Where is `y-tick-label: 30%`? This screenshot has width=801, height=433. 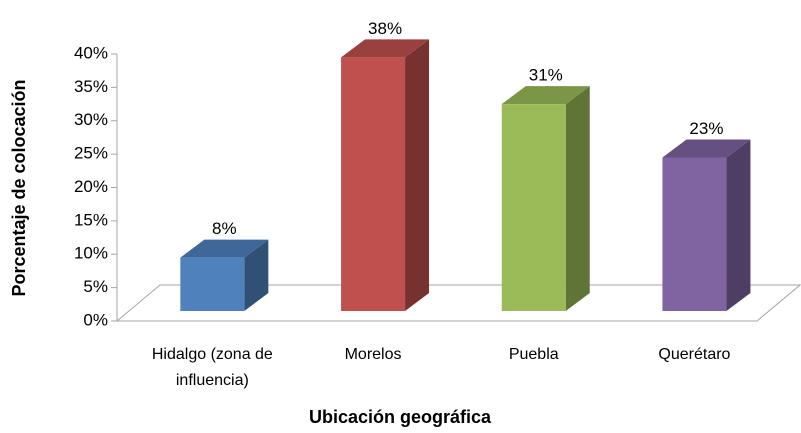 y-tick-label: 30% is located at coordinates (91, 119).